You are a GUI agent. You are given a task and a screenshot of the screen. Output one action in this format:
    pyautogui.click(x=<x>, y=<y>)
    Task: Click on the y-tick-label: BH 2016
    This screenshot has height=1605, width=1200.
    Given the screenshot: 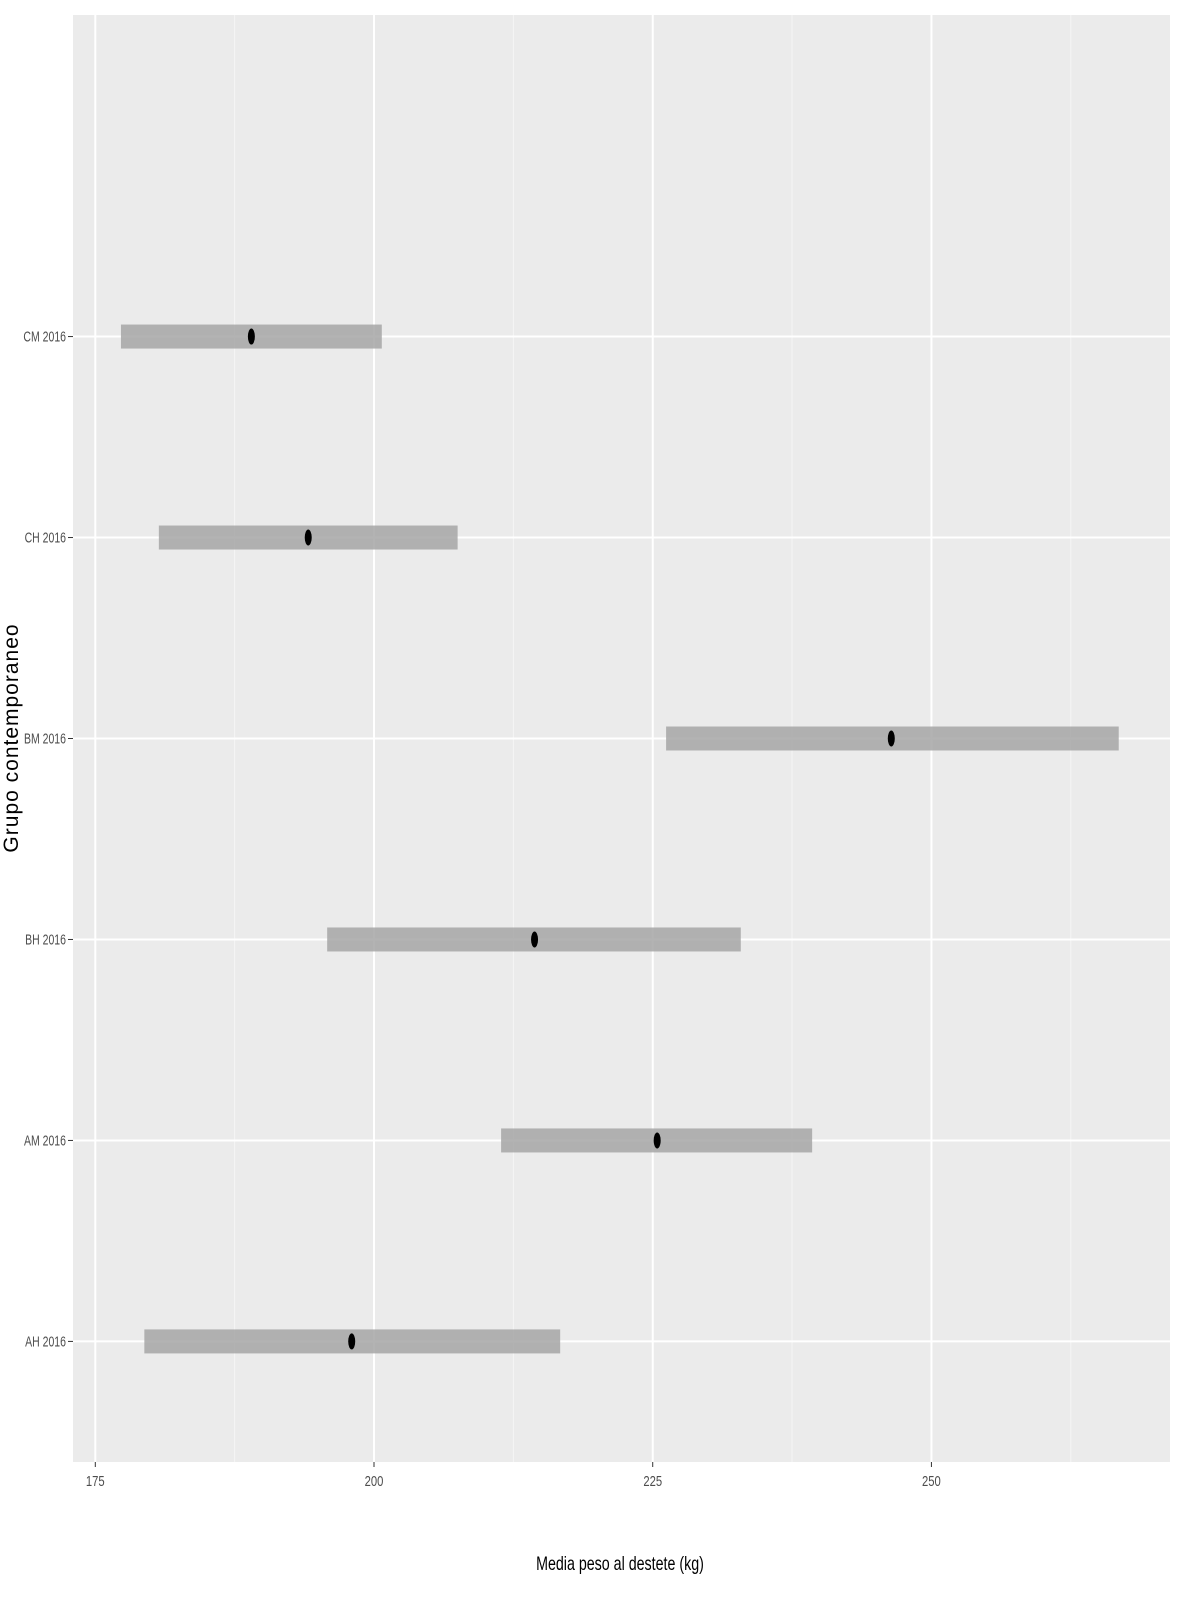 What is the action you would take?
    pyautogui.click(x=45, y=939)
    